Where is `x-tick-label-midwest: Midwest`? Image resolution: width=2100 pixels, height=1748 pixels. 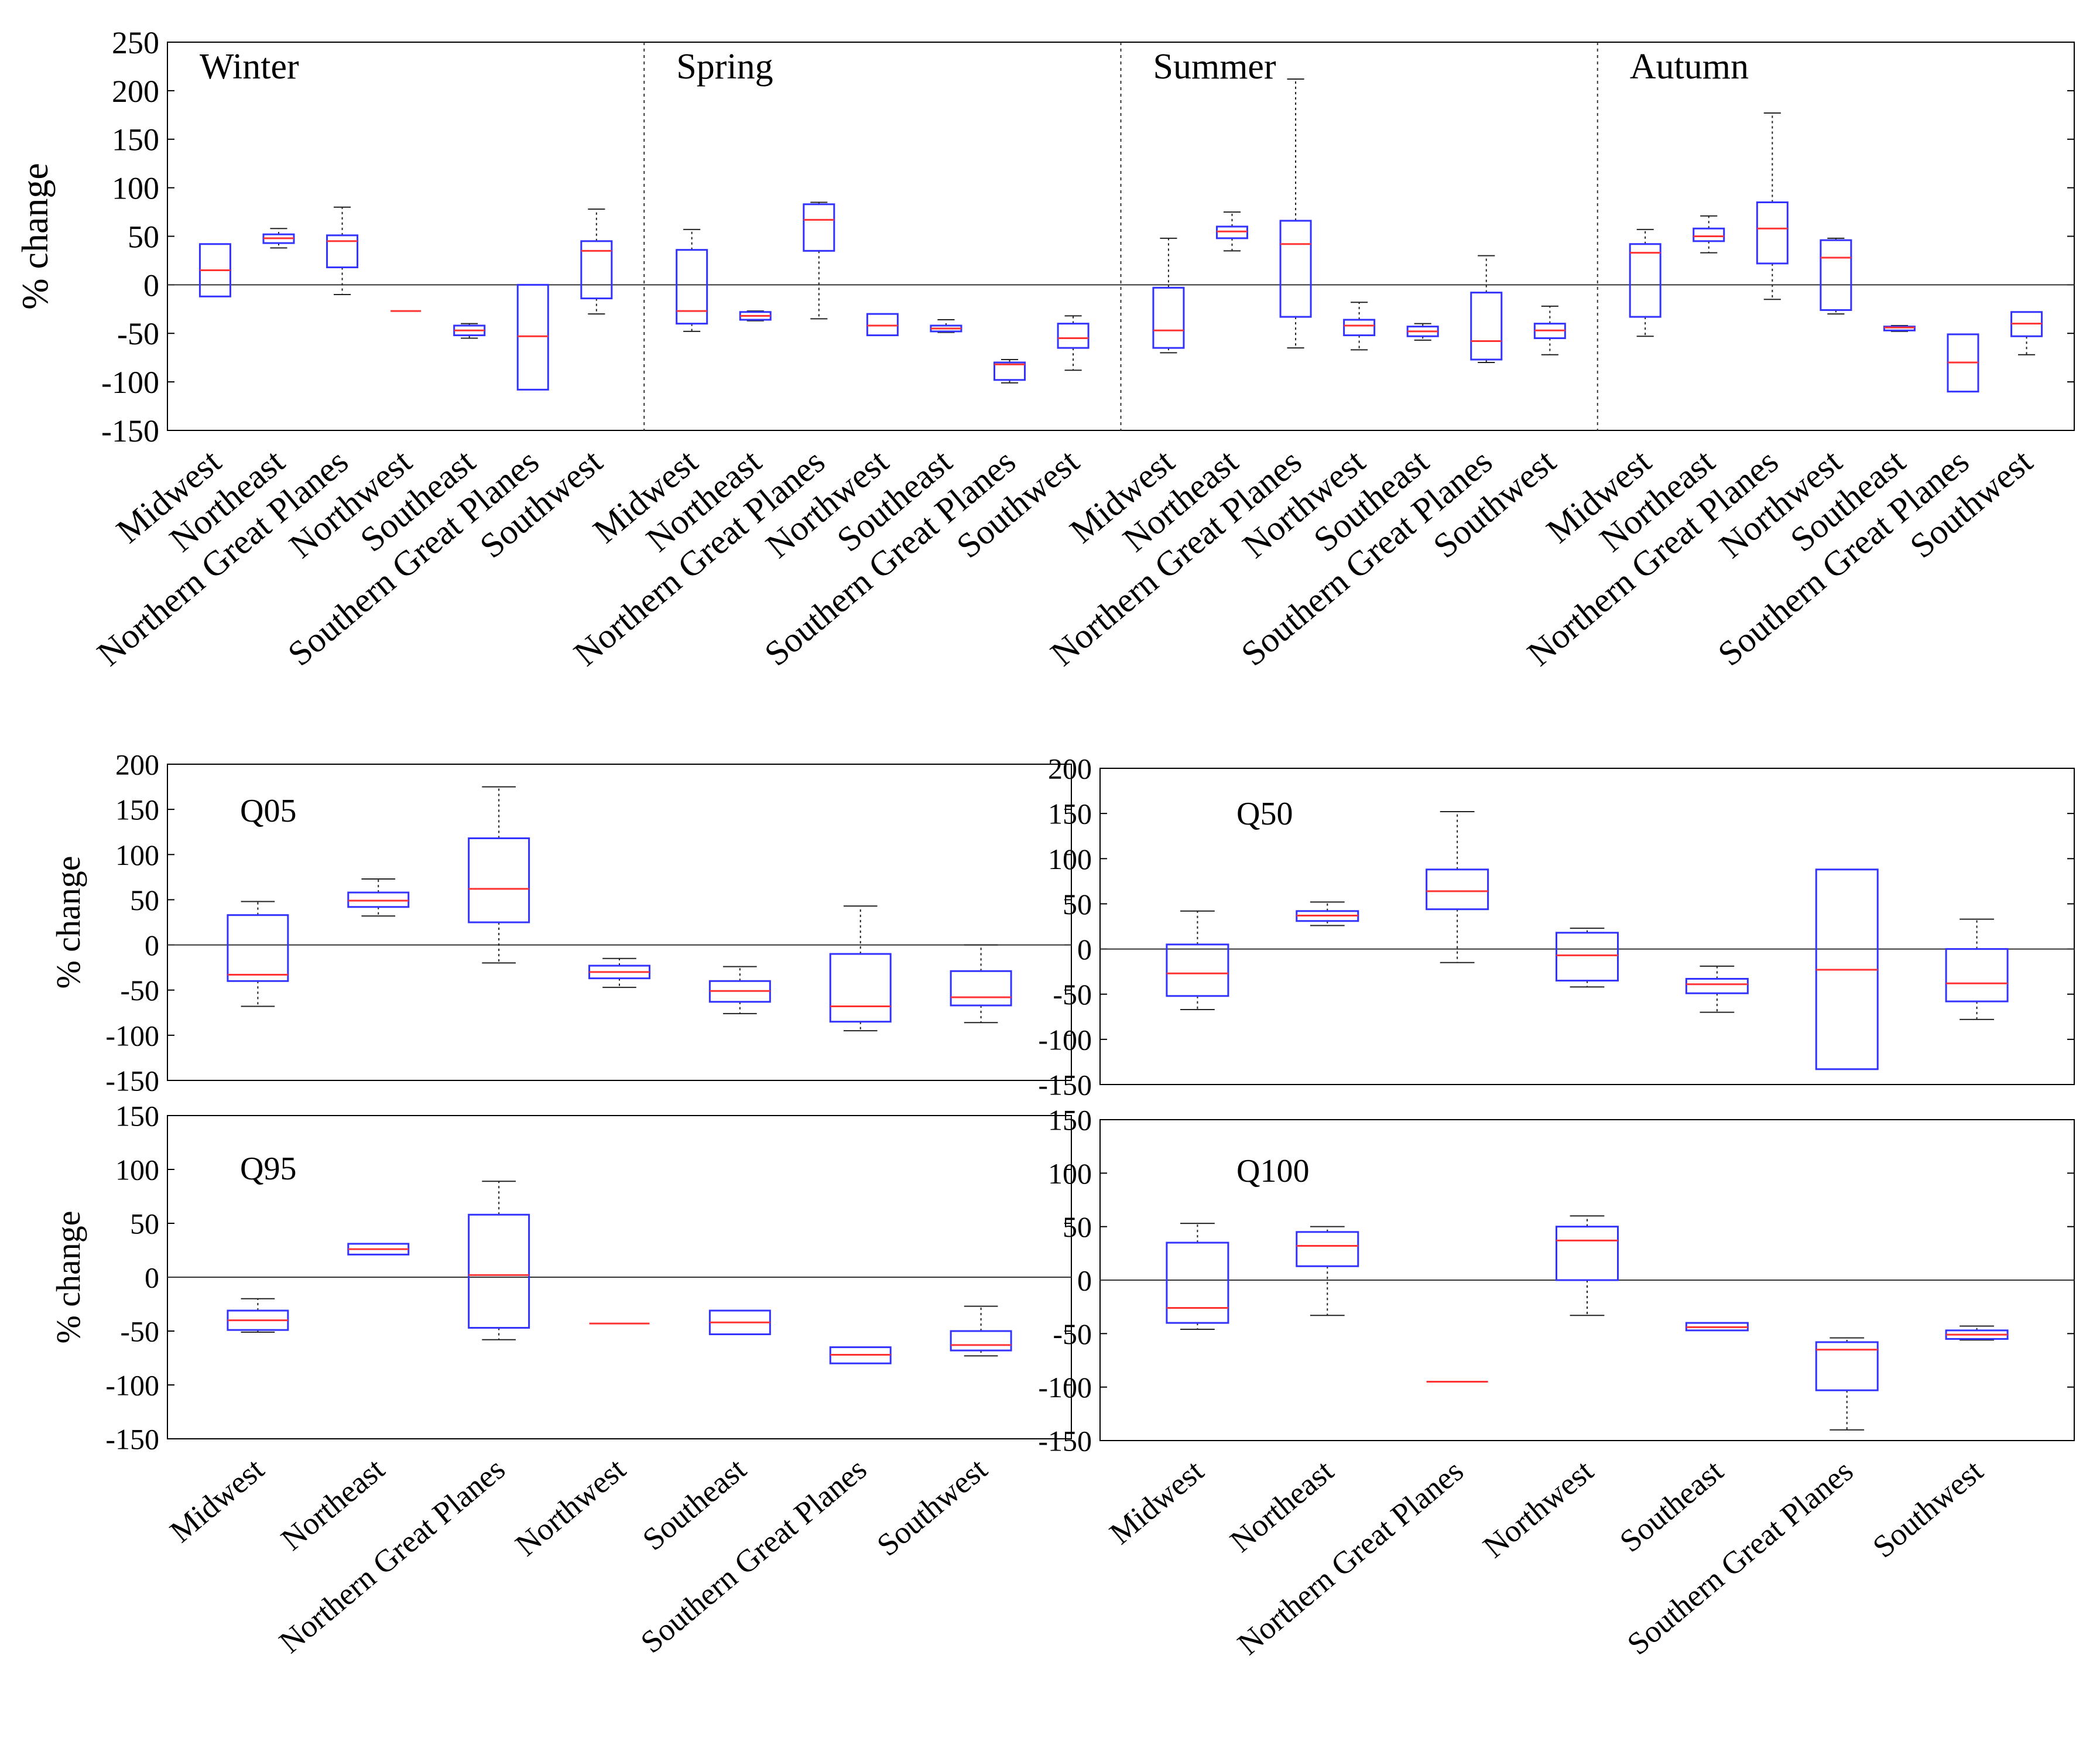 x-tick-label-midwest: Midwest is located at coordinates (216, 1500).